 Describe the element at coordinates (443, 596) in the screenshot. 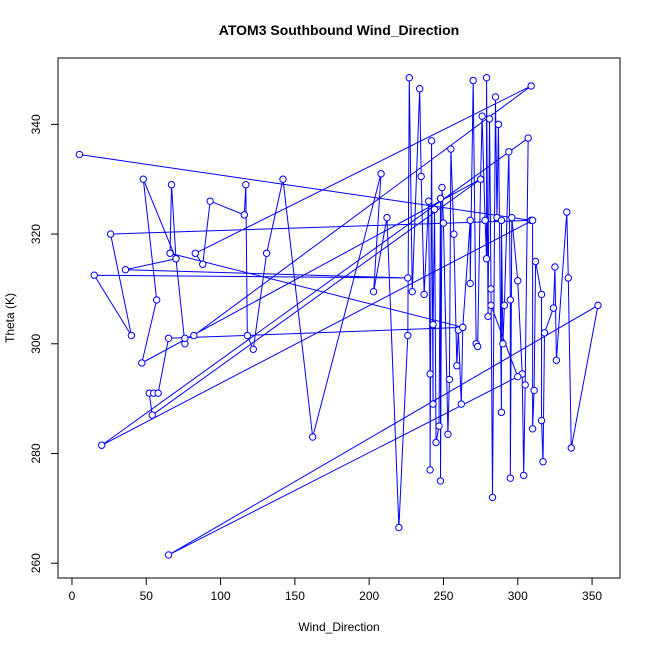

I see `x-tick-label: 250` at that location.